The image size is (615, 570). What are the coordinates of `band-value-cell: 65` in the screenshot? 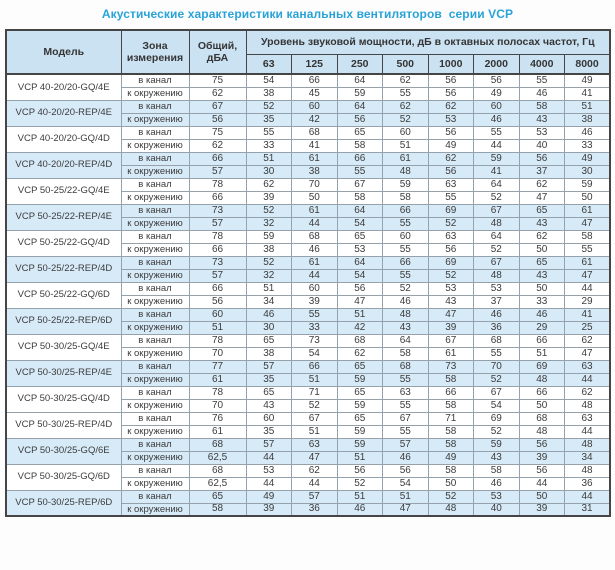 It's located at (359, 366).